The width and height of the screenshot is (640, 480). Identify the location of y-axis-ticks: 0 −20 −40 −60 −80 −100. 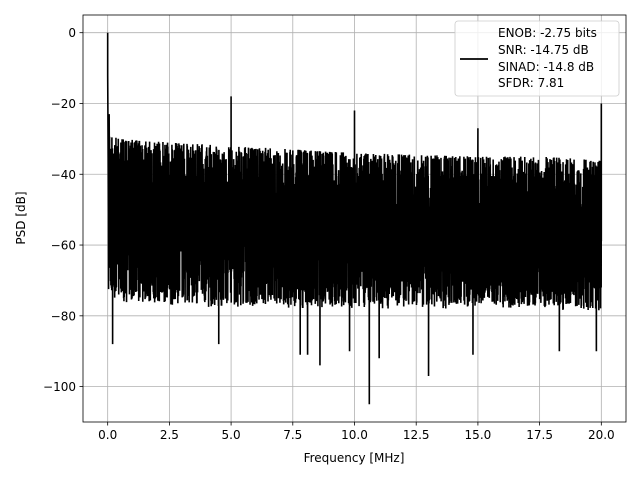
(63, 210).